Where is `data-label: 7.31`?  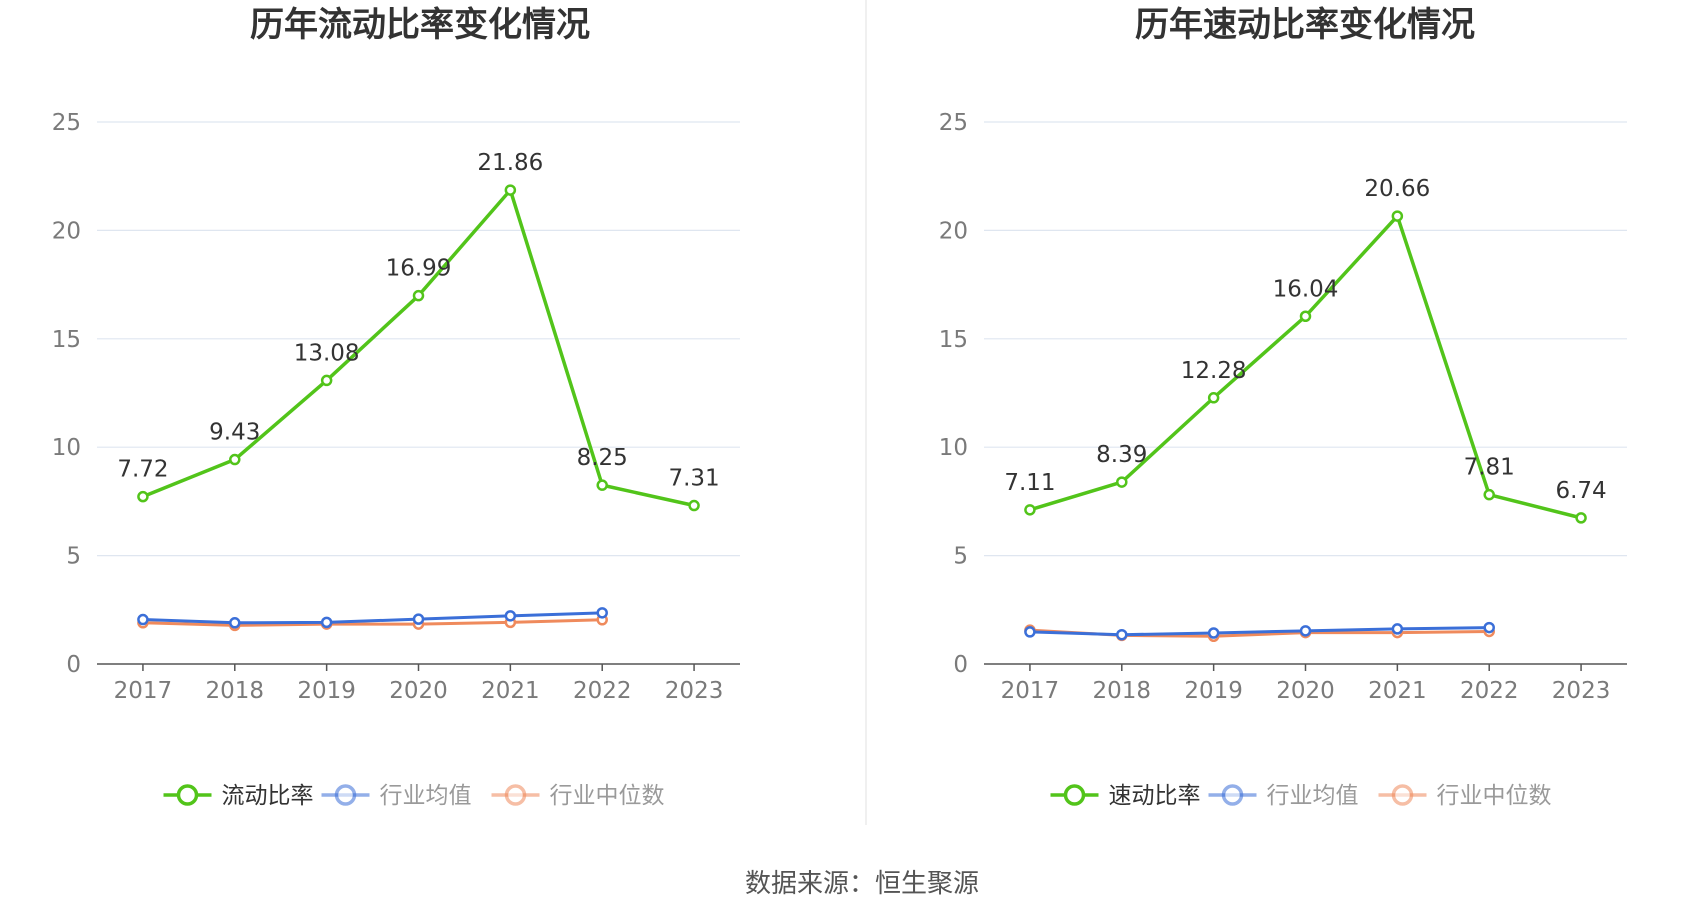 data-label: 7.31 is located at coordinates (693, 479).